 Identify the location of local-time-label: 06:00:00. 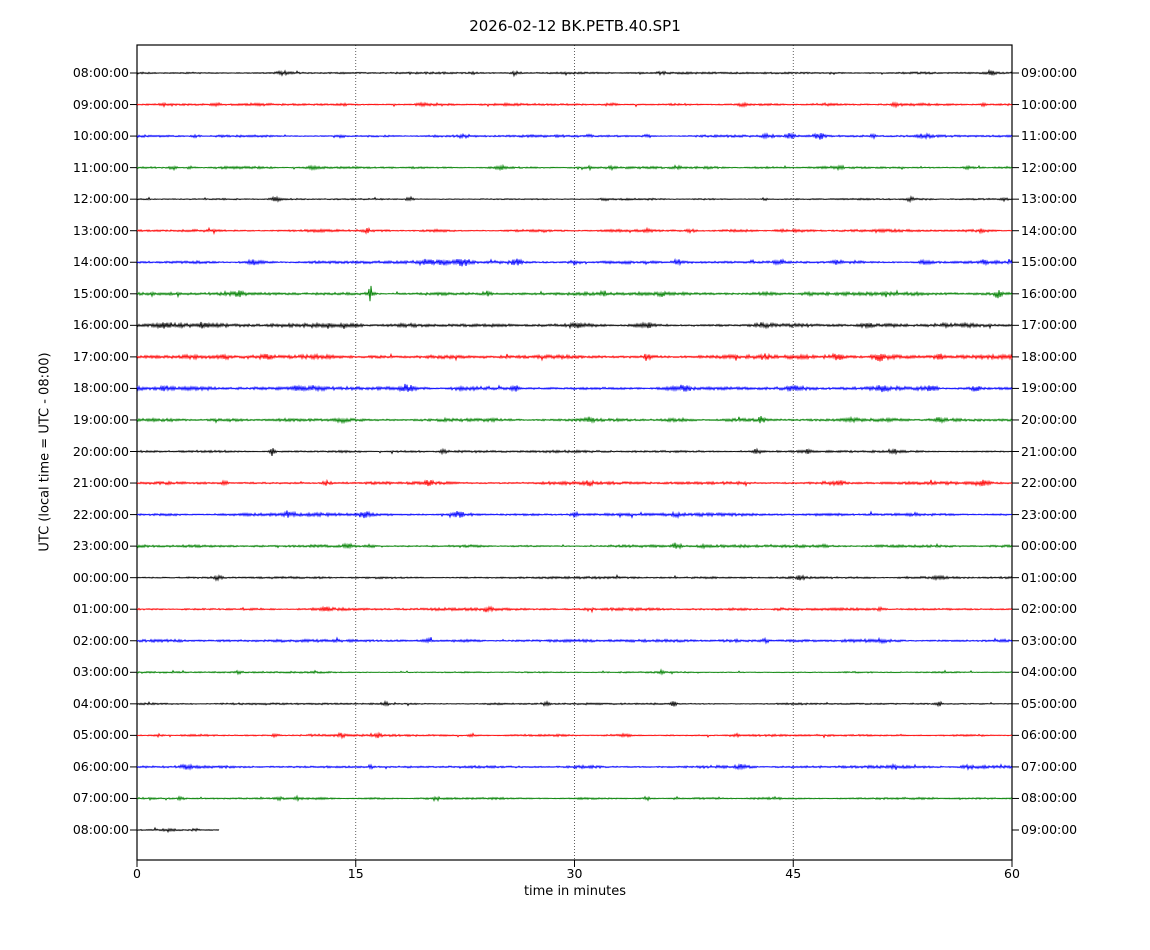
(1049, 735).